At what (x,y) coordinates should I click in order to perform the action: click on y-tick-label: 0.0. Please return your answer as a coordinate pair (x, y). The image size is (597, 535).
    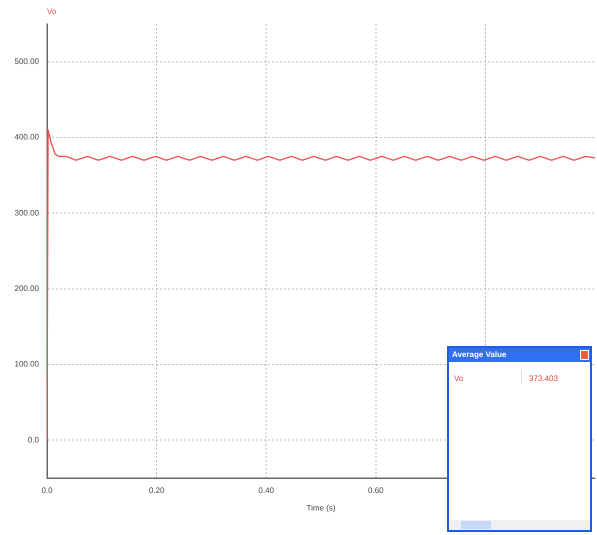
    Looking at the image, I should click on (34, 439).